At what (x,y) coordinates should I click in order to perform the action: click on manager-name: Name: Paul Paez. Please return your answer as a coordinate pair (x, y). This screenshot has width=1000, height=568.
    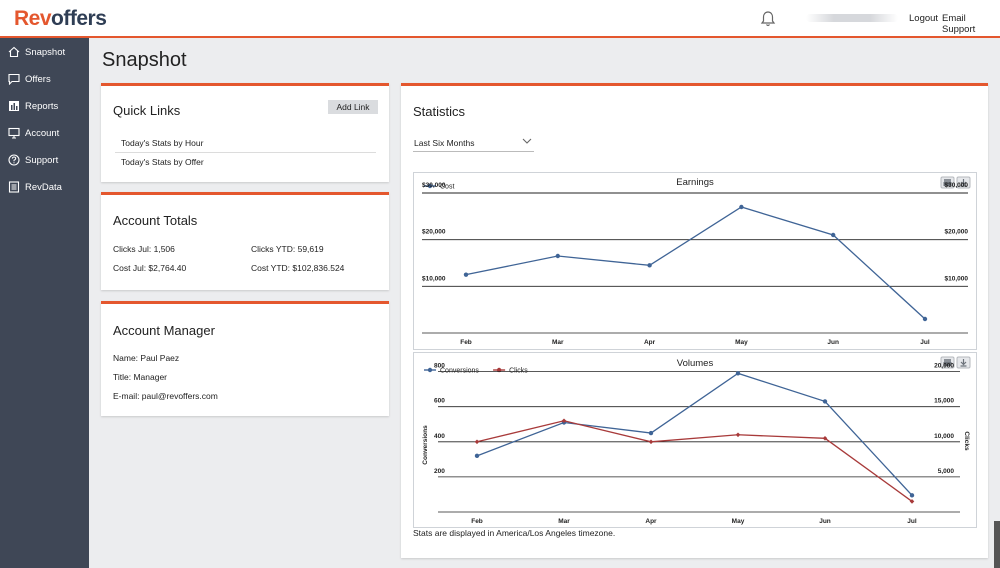
    Looking at the image, I should click on (146, 358).